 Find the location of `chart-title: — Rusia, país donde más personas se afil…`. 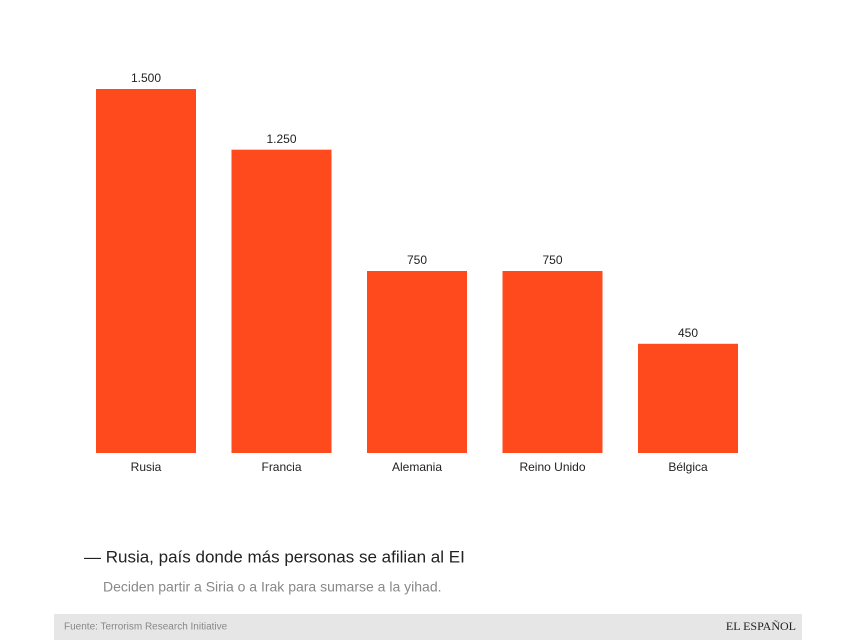

chart-title: — Rusia, país donde más personas se afil… is located at coordinates (274, 556).